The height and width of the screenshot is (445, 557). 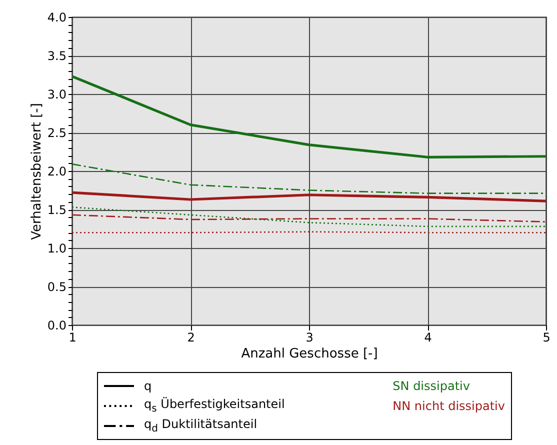 I want to click on y-tick-label: 3.0, so click(x=56, y=95).